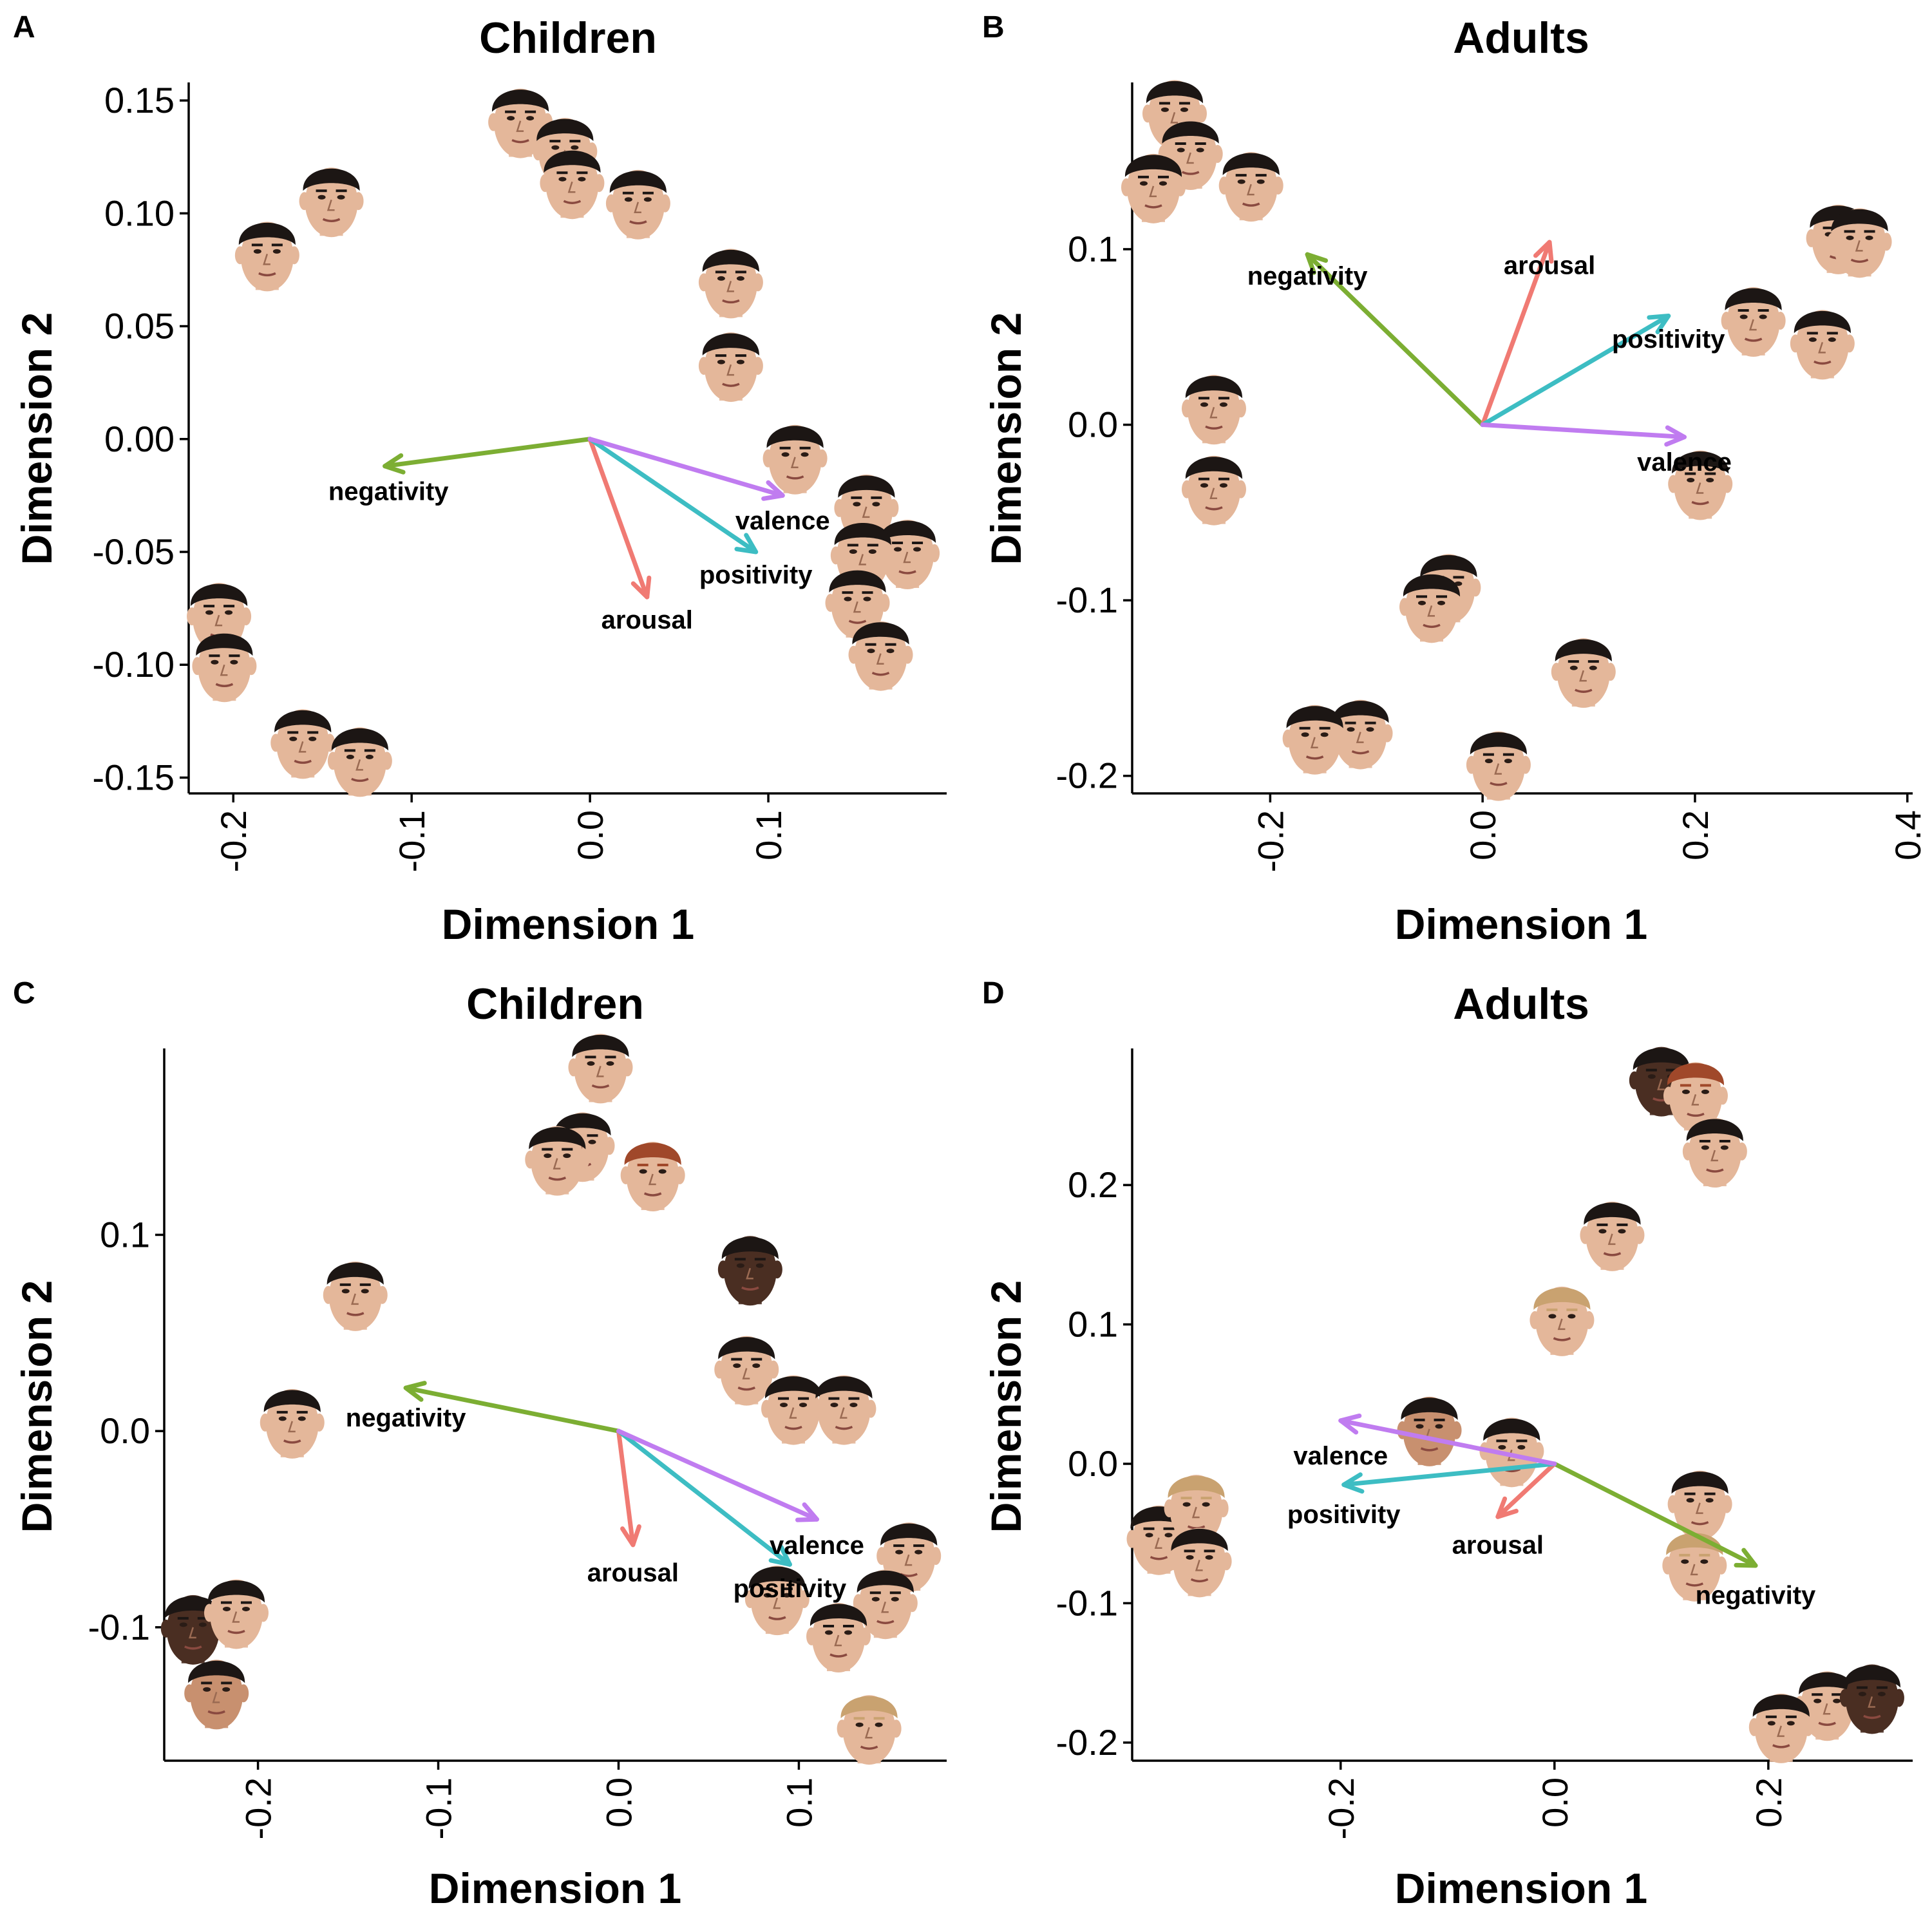 The image size is (1932, 1932). I want to click on x-axis-label-a: Dimension 1, so click(568, 924).